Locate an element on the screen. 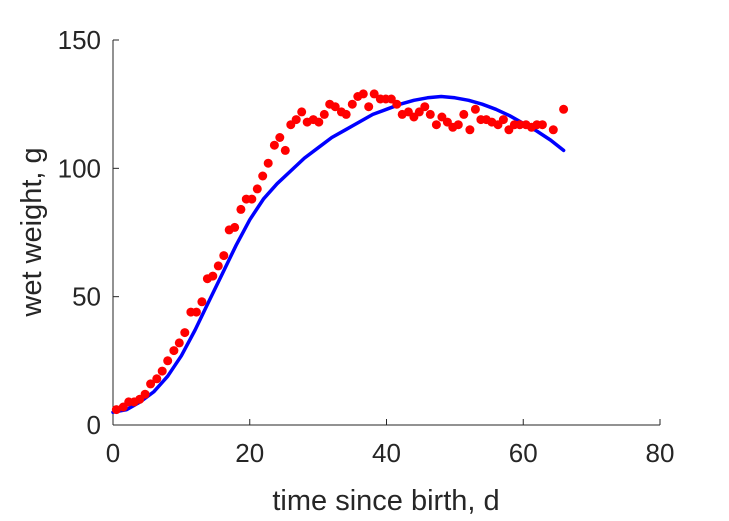 Image resolution: width=729 pixels, height=521 pixels. x-tick-label: 80 is located at coordinates (660, 453).